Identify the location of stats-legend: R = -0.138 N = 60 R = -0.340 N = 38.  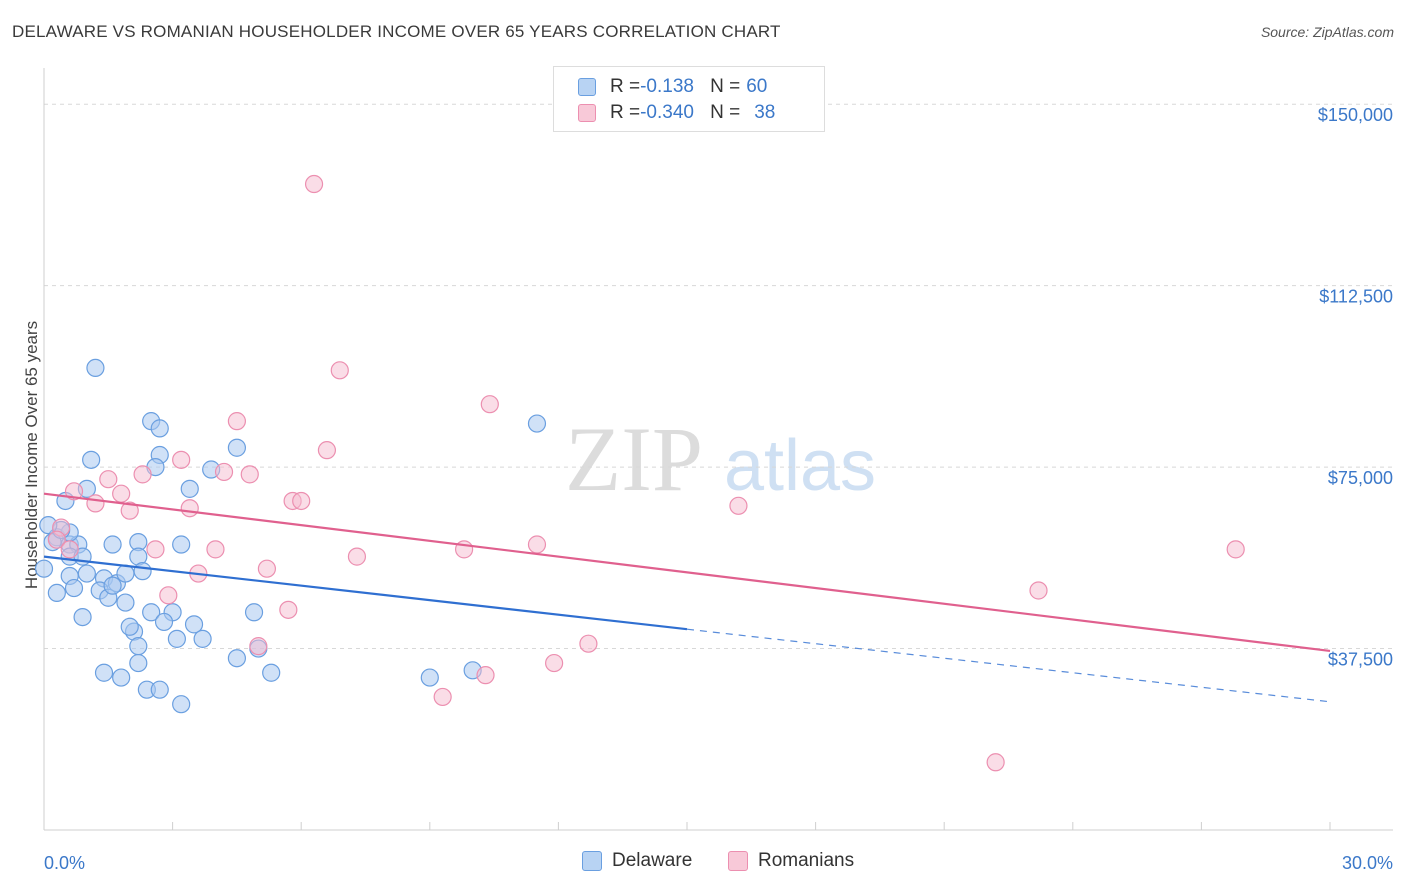
(689, 99).